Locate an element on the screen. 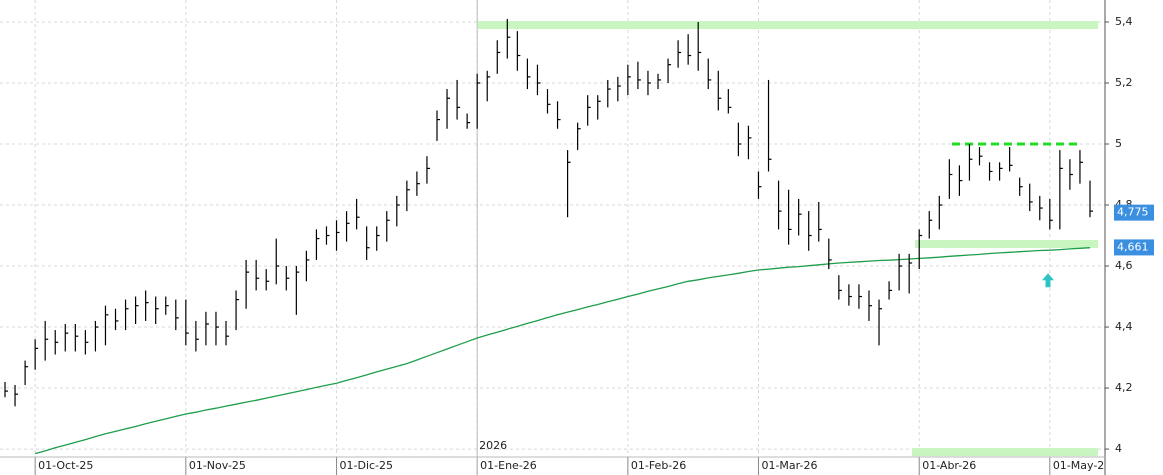  x-tick-label: 01-Ene-26 is located at coordinates (508, 465).